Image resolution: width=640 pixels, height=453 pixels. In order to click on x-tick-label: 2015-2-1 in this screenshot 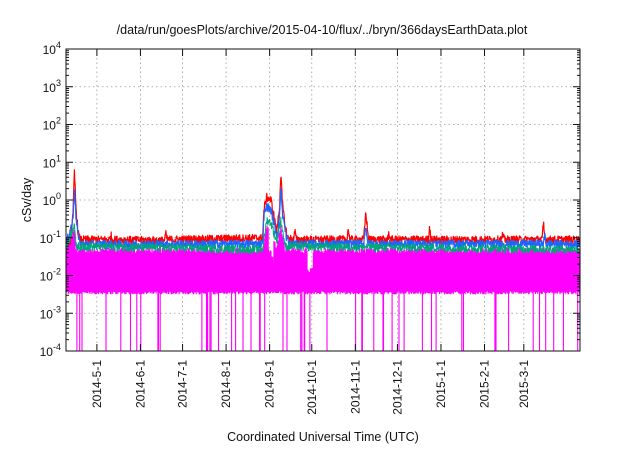, I will do `click(485, 384)`.